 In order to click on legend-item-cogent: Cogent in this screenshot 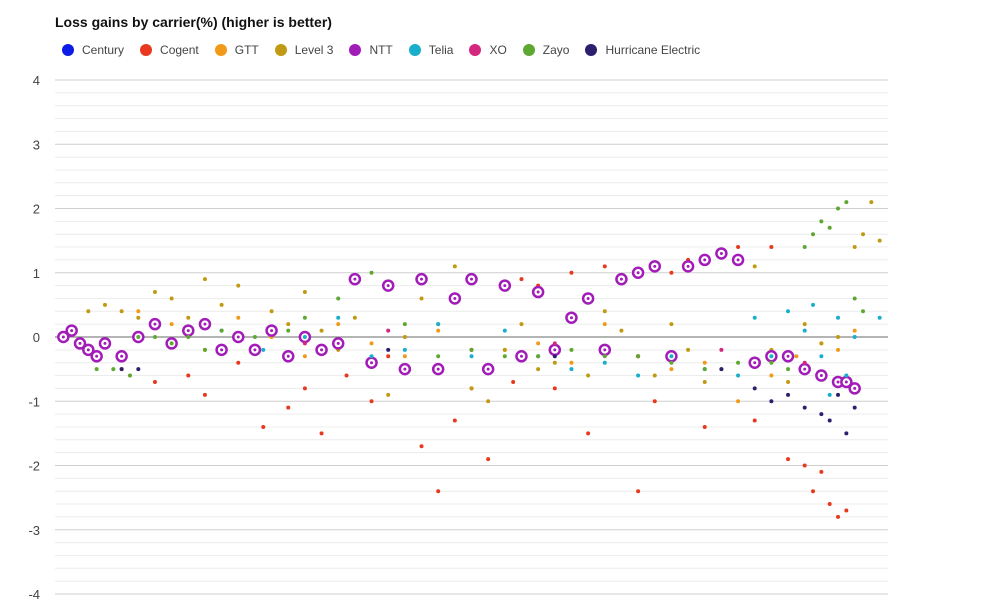, I will do `click(169, 50)`.